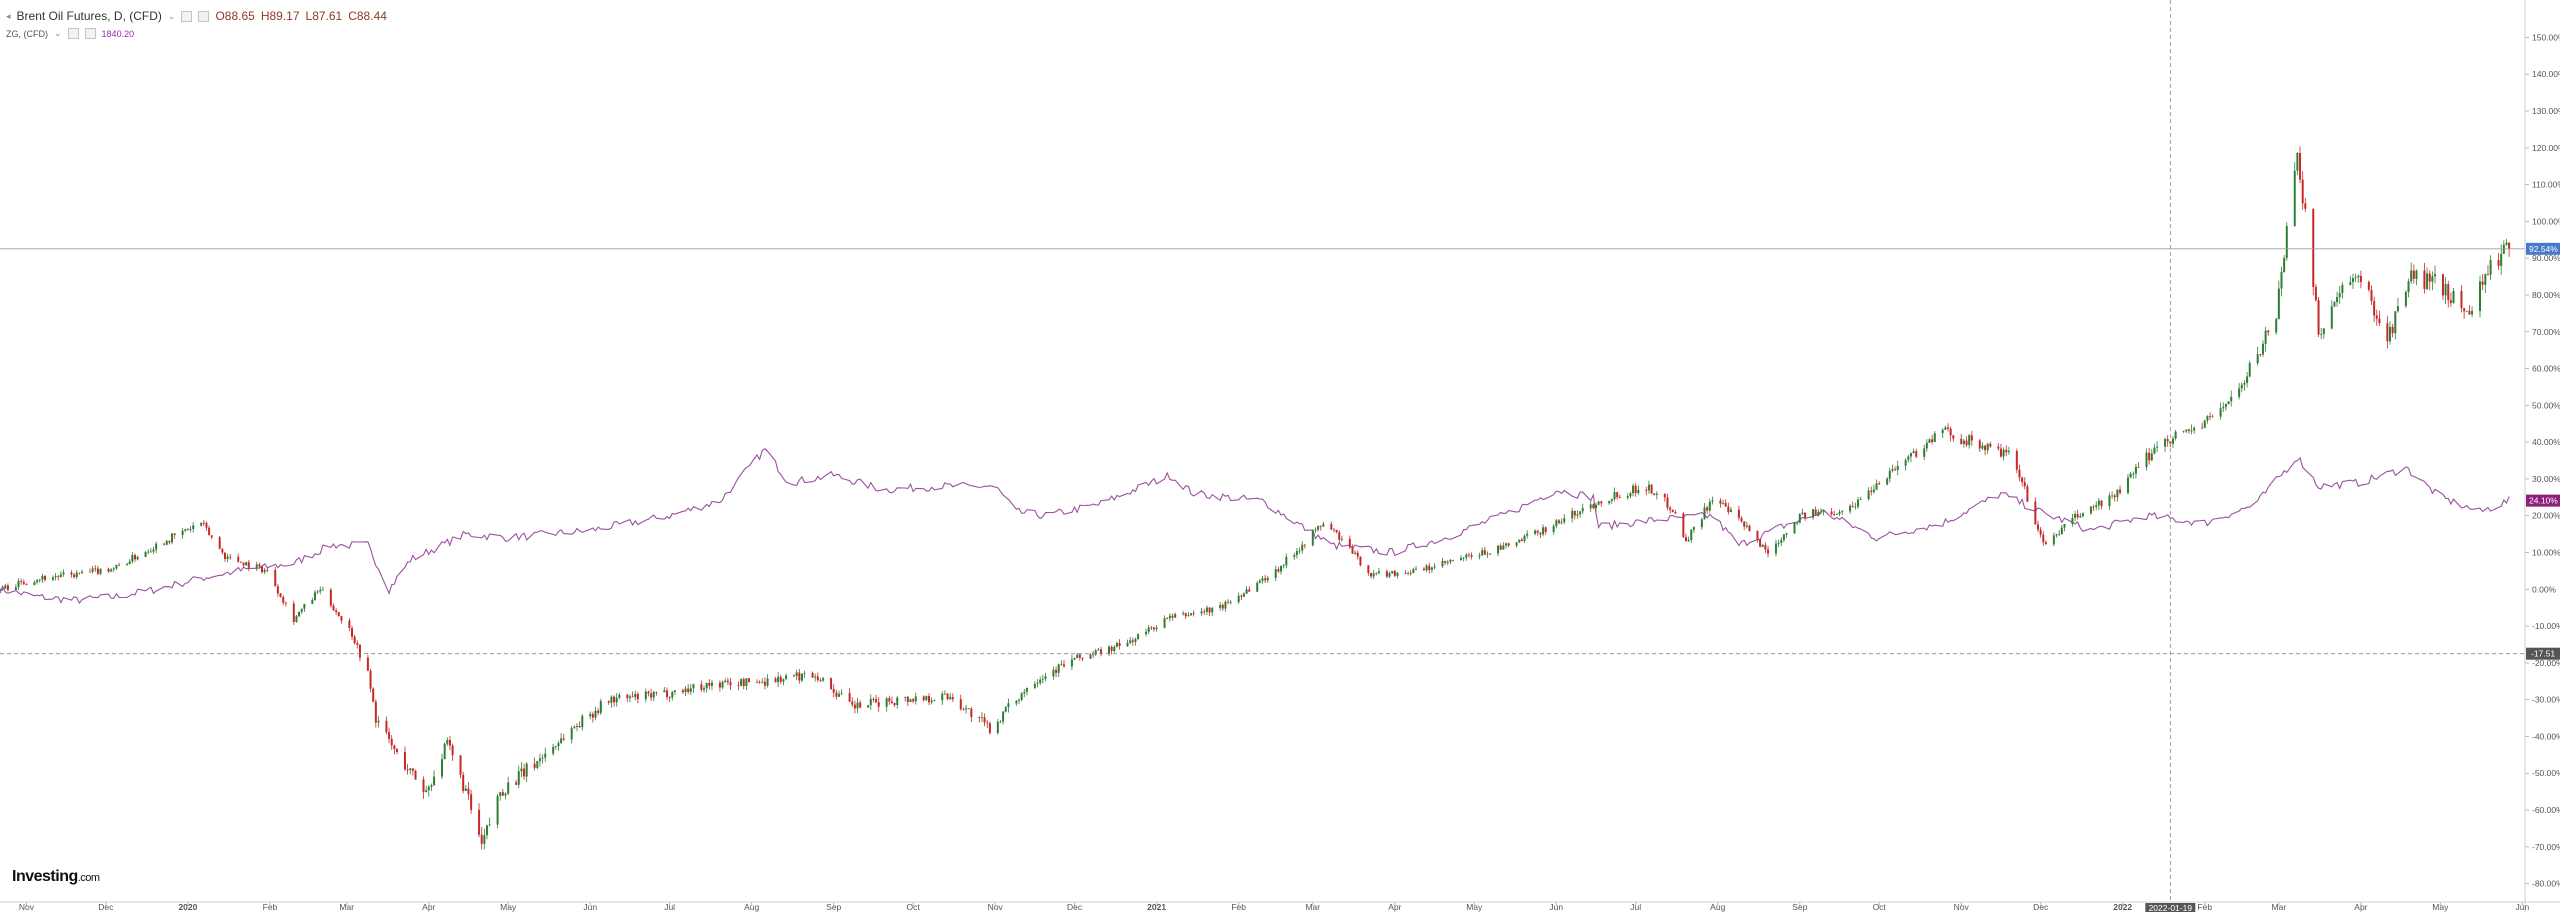 Image resolution: width=2560 pixels, height=912 pixels. Describe the element at coordinates (27, 33) in the screenshot. I see `overlay-series-title: ZG, (CFD)` at that location.